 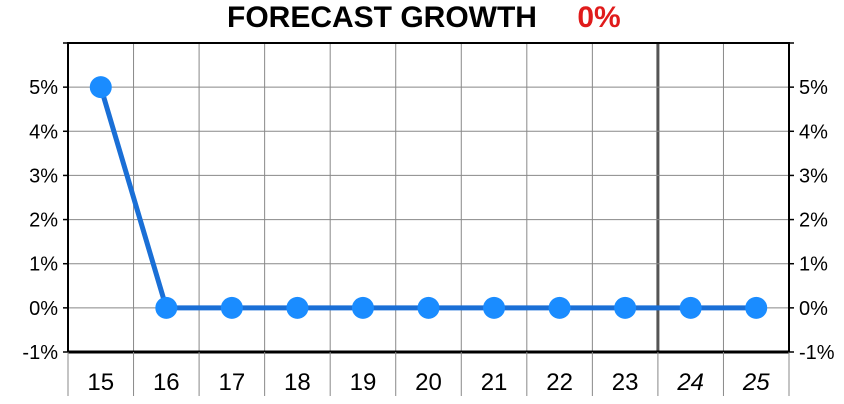 I want to click on y-tick-label-right: 0%, so click(x=813, y=309).